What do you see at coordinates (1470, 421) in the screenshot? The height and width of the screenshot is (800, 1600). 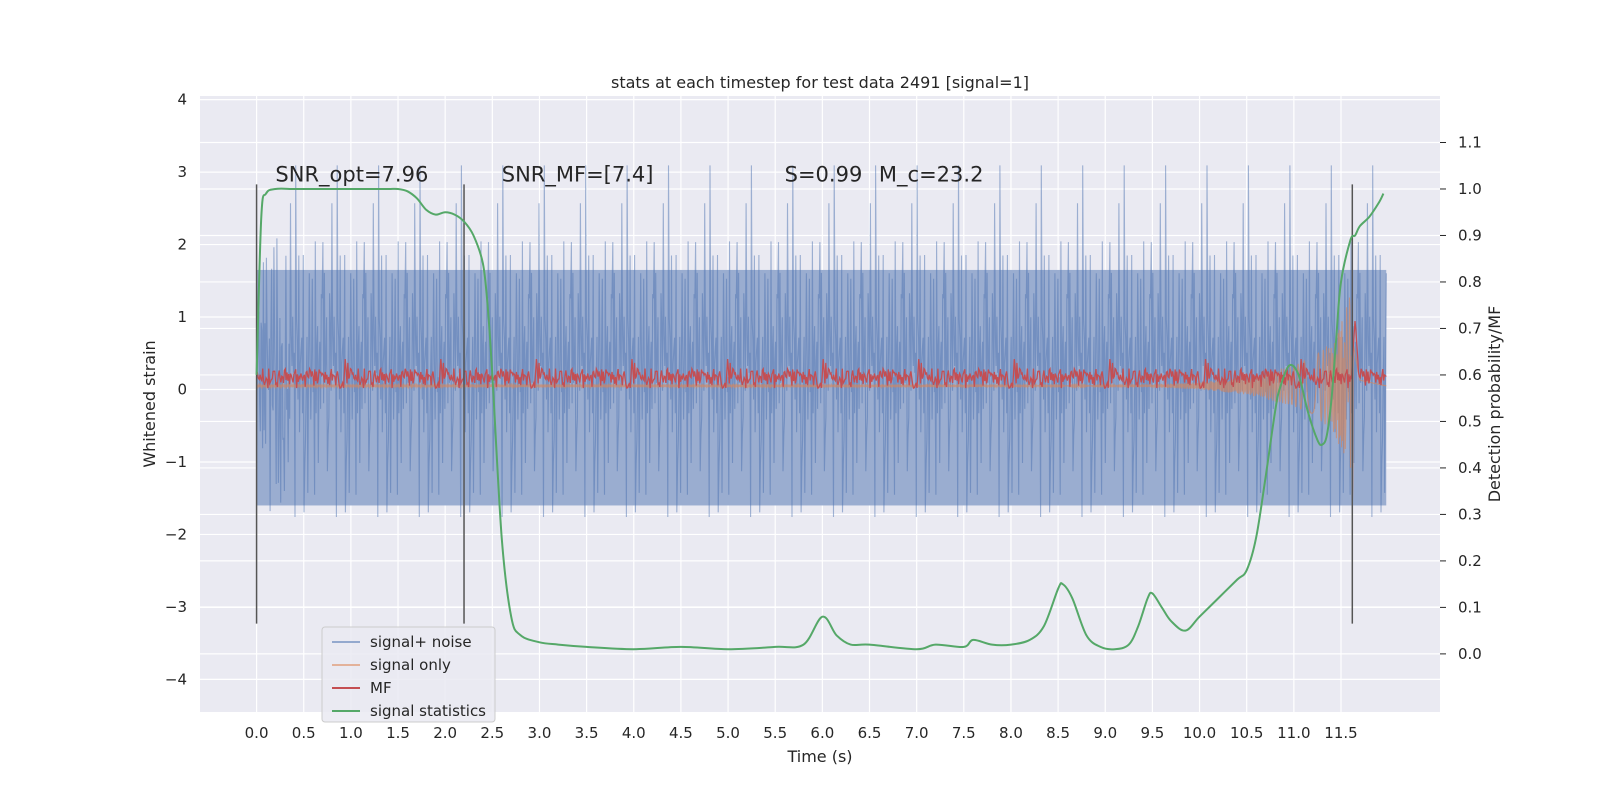 I see `y2-tick-label: 0.5` at bounding box center [1470, 421].